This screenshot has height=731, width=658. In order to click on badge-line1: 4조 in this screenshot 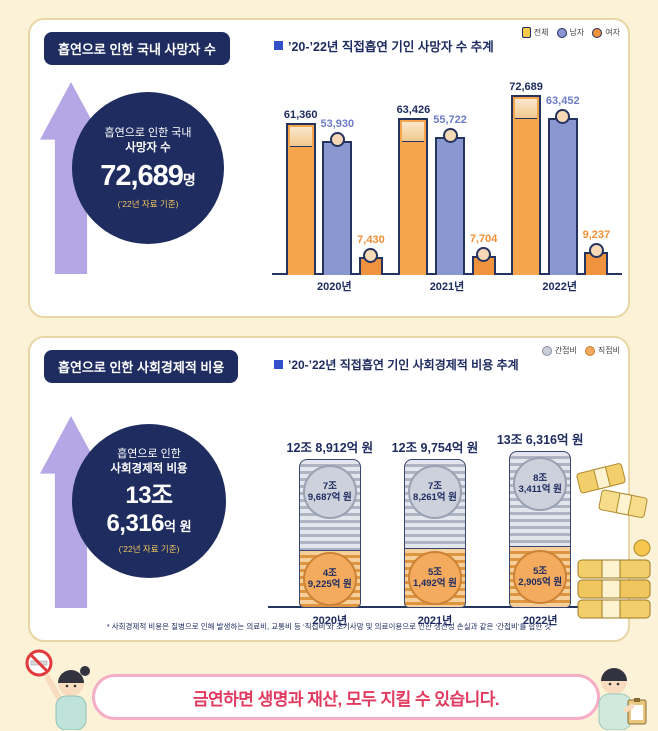, I will do `click(329, 573)`.